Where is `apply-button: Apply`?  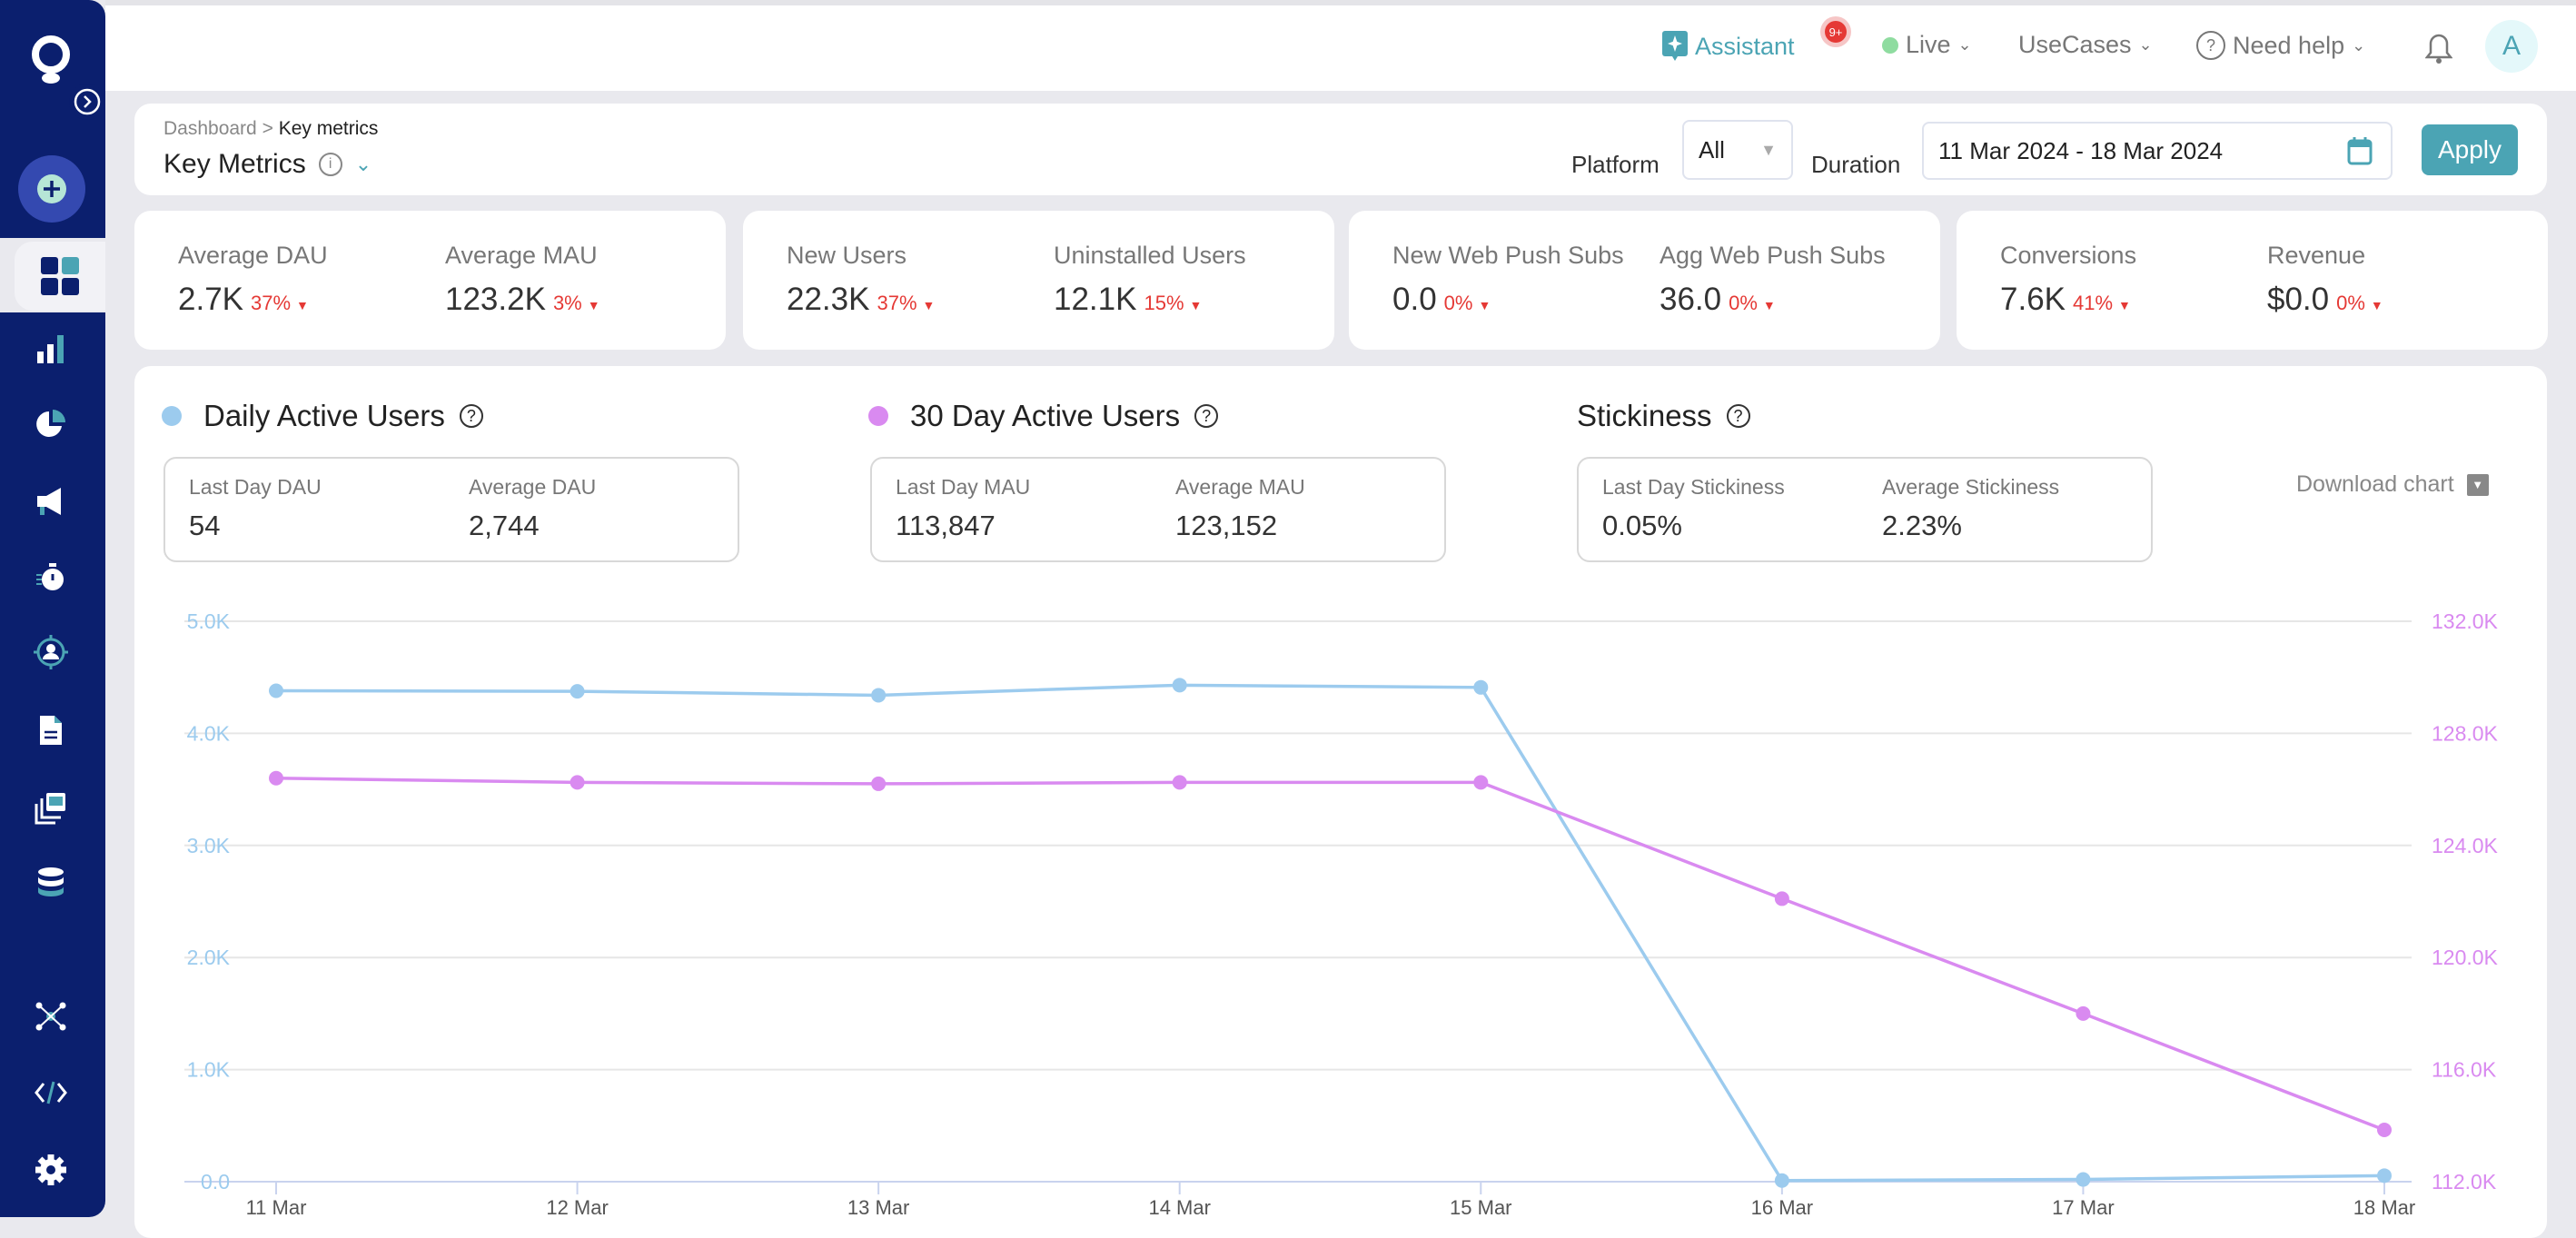
apply-button: Apply is located at coordinates (2470, 149).